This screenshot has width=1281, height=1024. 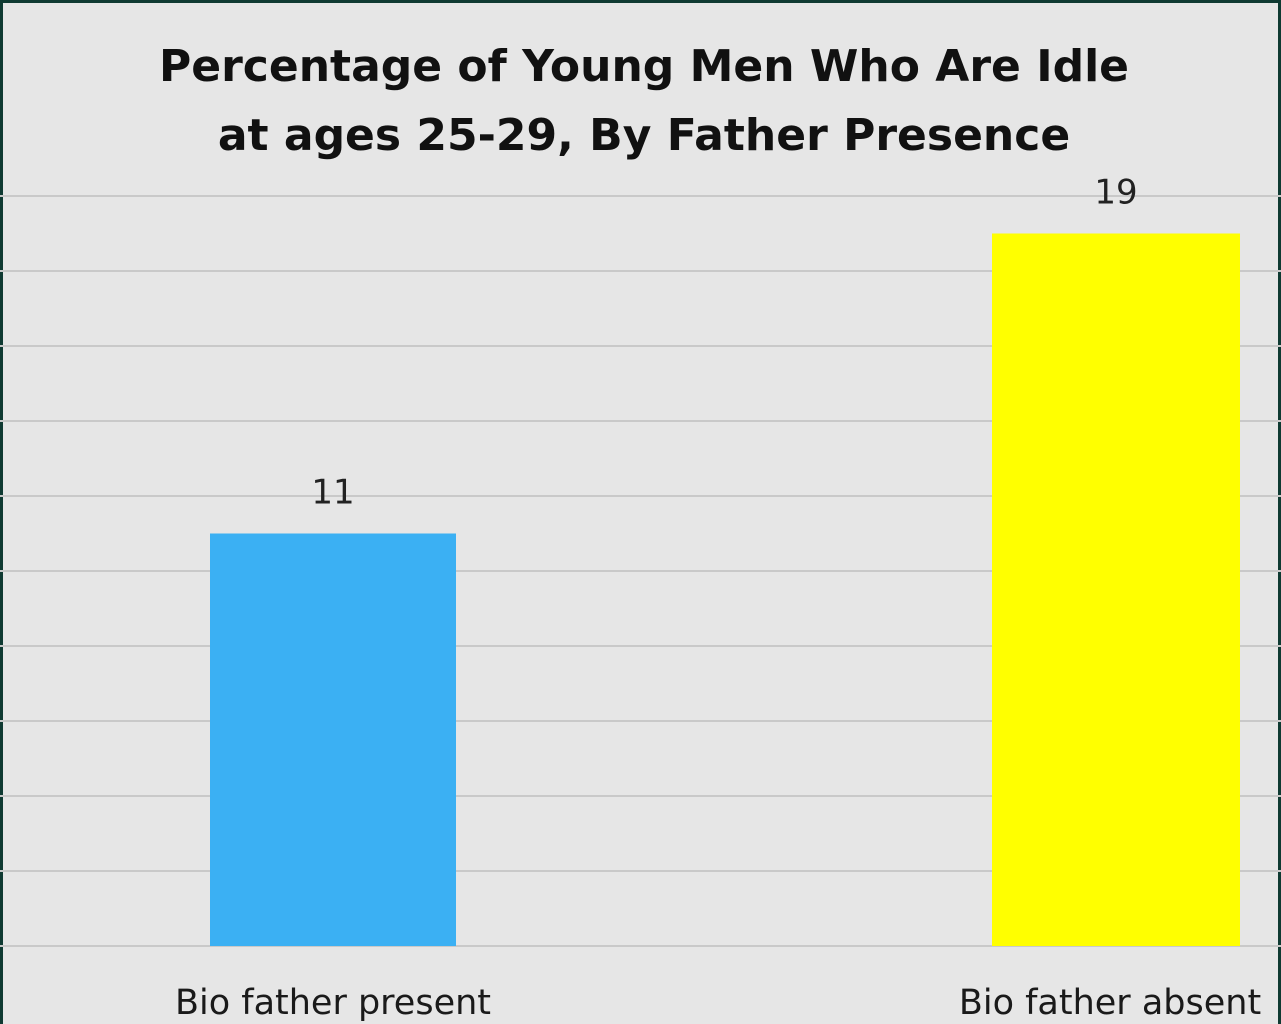 What do you see at coordinates (332, 493) in the screenshot?
I see `data-label-bio-father-present: 11` at bounding box center [332, 493].